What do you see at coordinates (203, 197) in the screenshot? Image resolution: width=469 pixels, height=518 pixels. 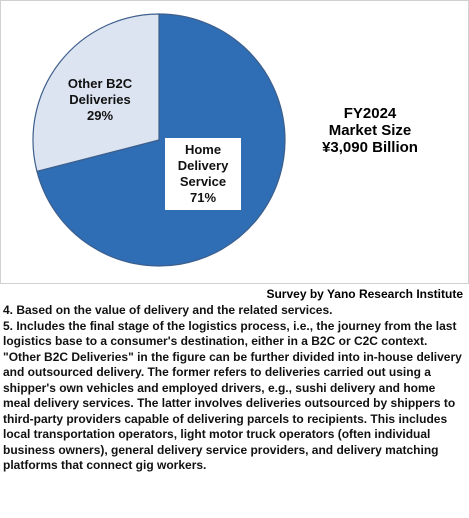 I see `slice-value: 71%` at bounding box center [203, 197].